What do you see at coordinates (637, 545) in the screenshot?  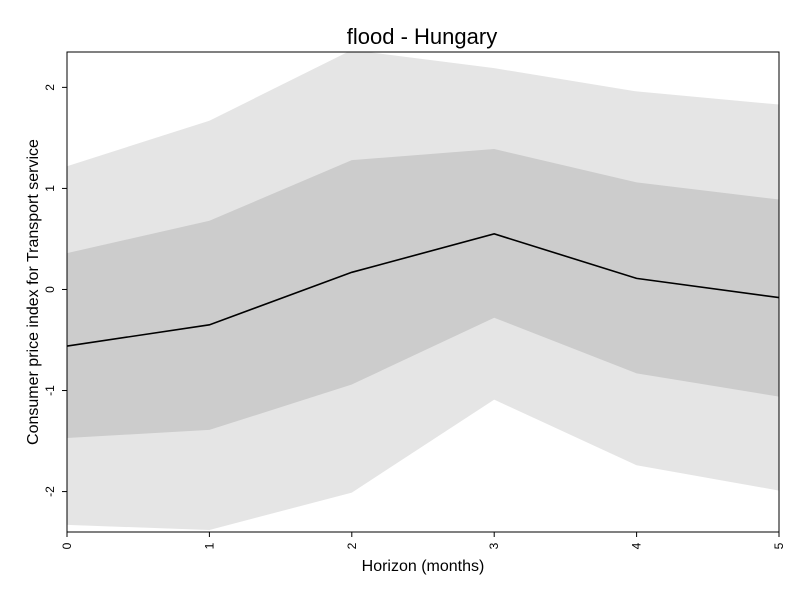 I see `x-tick-label: 4` at bounding box center [637, 545].